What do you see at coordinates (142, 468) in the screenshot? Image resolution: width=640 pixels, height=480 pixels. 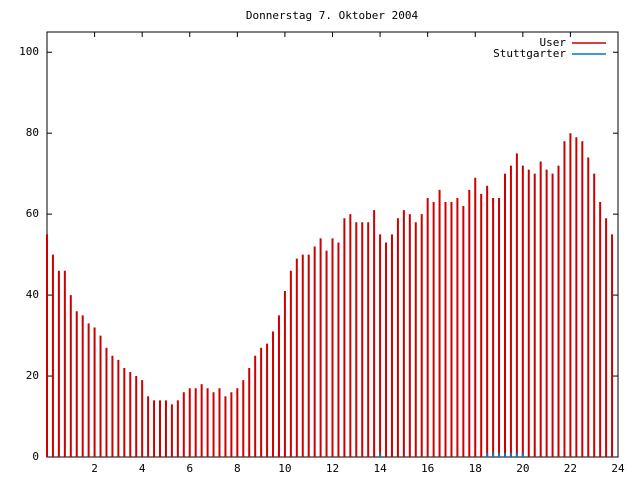 I see `x-tick-label: 4` at bounding box center [142, 468].